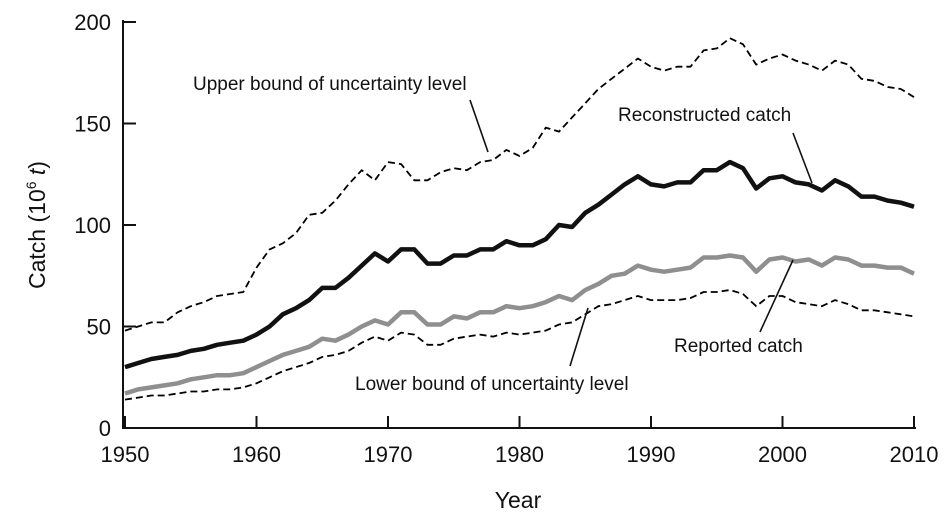  What do you see at coordinates (518, 500) in the screenshot?
I see `x-axis-label: Year` at bounding box center [518, 500].